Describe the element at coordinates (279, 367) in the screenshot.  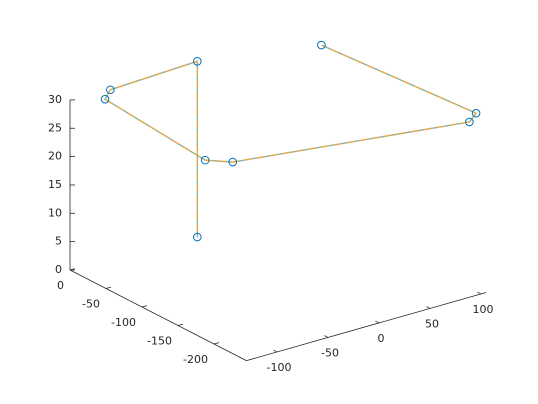
I see `x-tick-label: -100` at that location.